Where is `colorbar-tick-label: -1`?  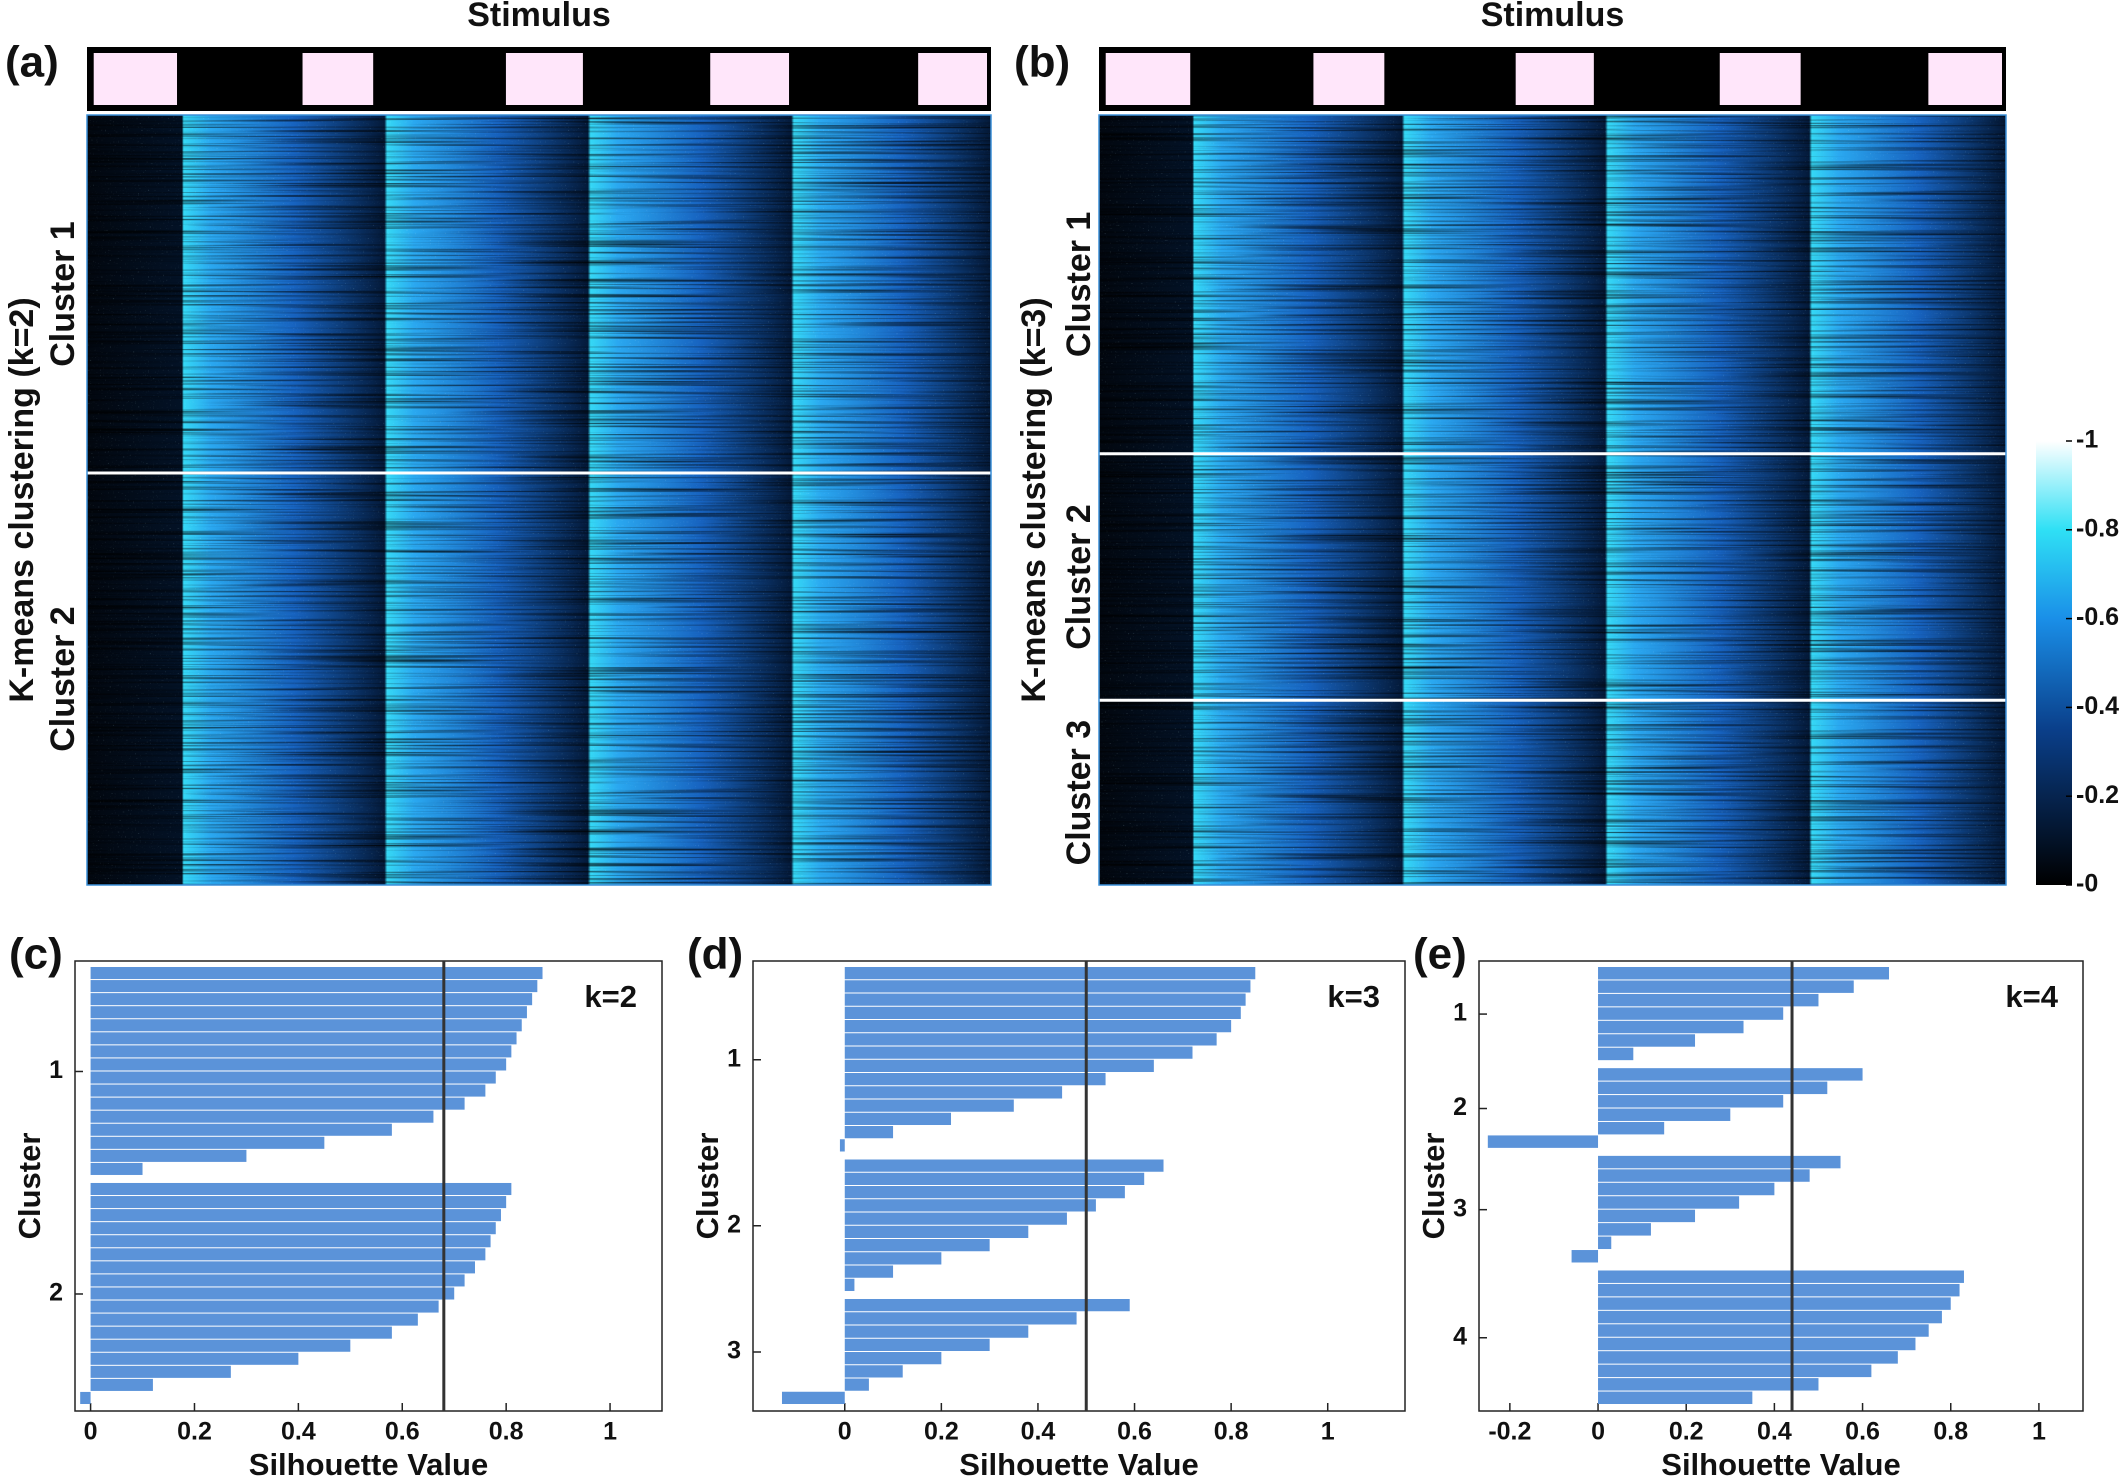
colorbar-tick-label: -1 is located at coordinates (2087, 440).